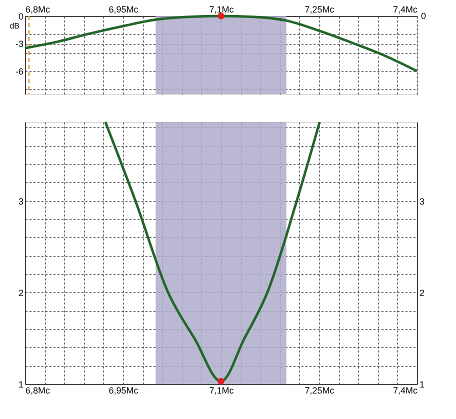 This screenshot has width=456, height=419. Describe the element at coordinates (19, 44) in the screenshot. I see `y-tick-label: -3` at that location.